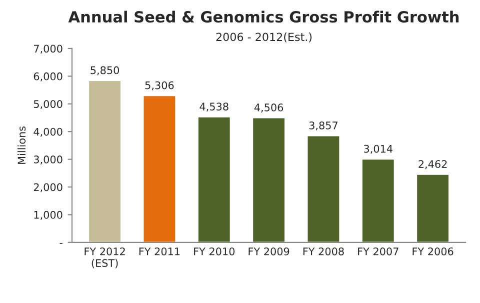 This screenshot has height=303, width=480. I want to click on data-label: 4,506, so click(269, 108).